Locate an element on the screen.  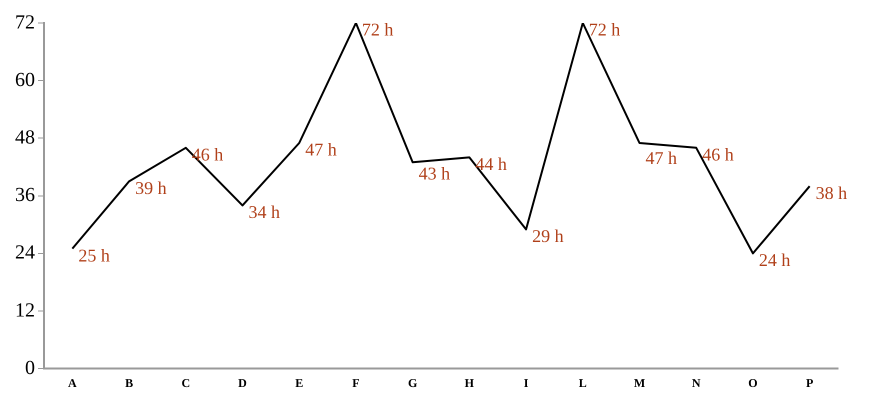
x-tick-label: M is located at coordinates (640, 383).